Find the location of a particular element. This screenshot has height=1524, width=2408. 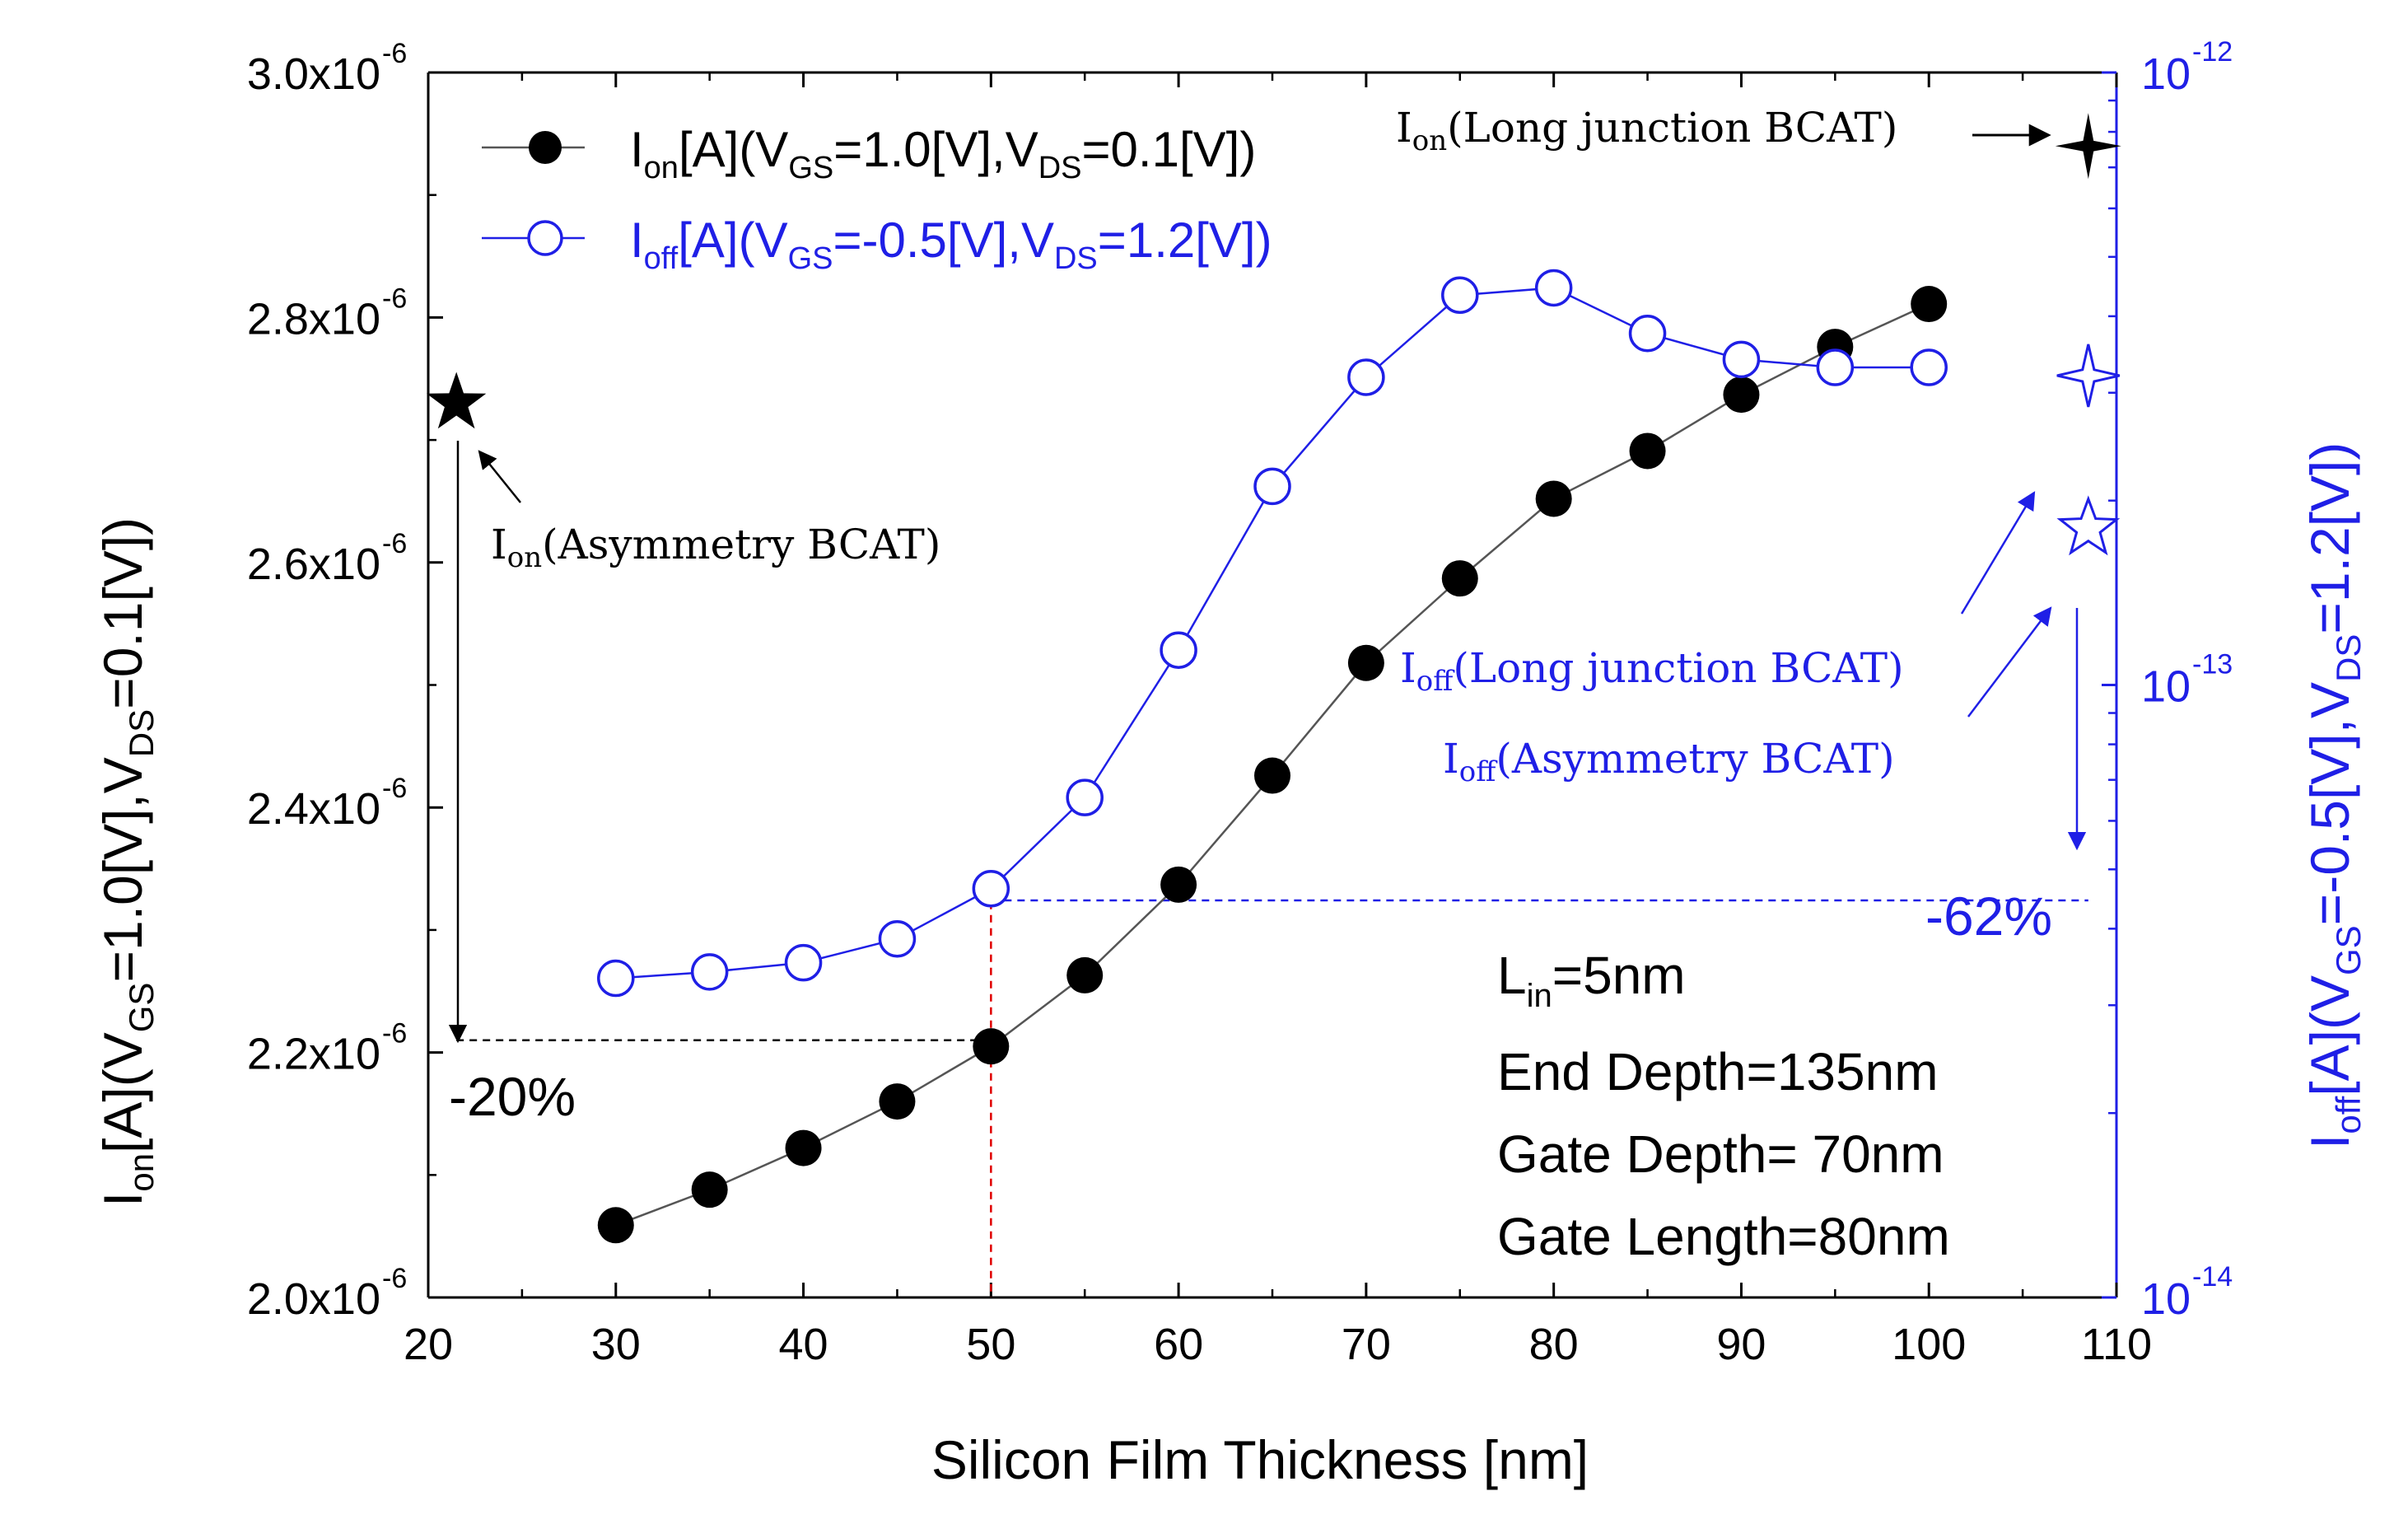

x-tick-label: 30 is located at coordinates (616, 1344).